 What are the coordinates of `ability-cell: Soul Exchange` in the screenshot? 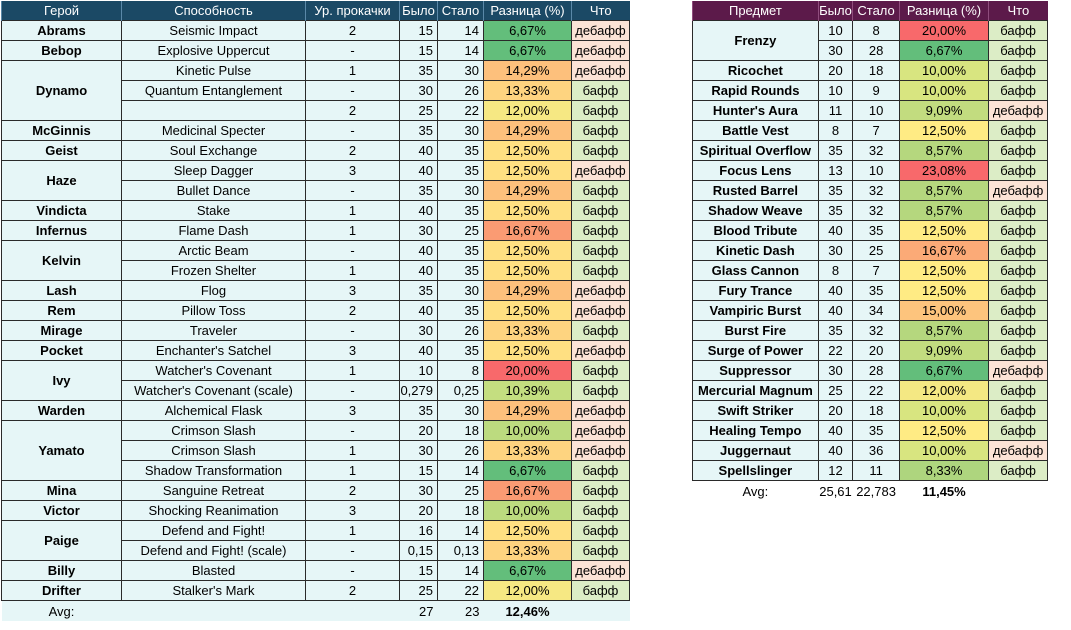 It's located at (213, 150).